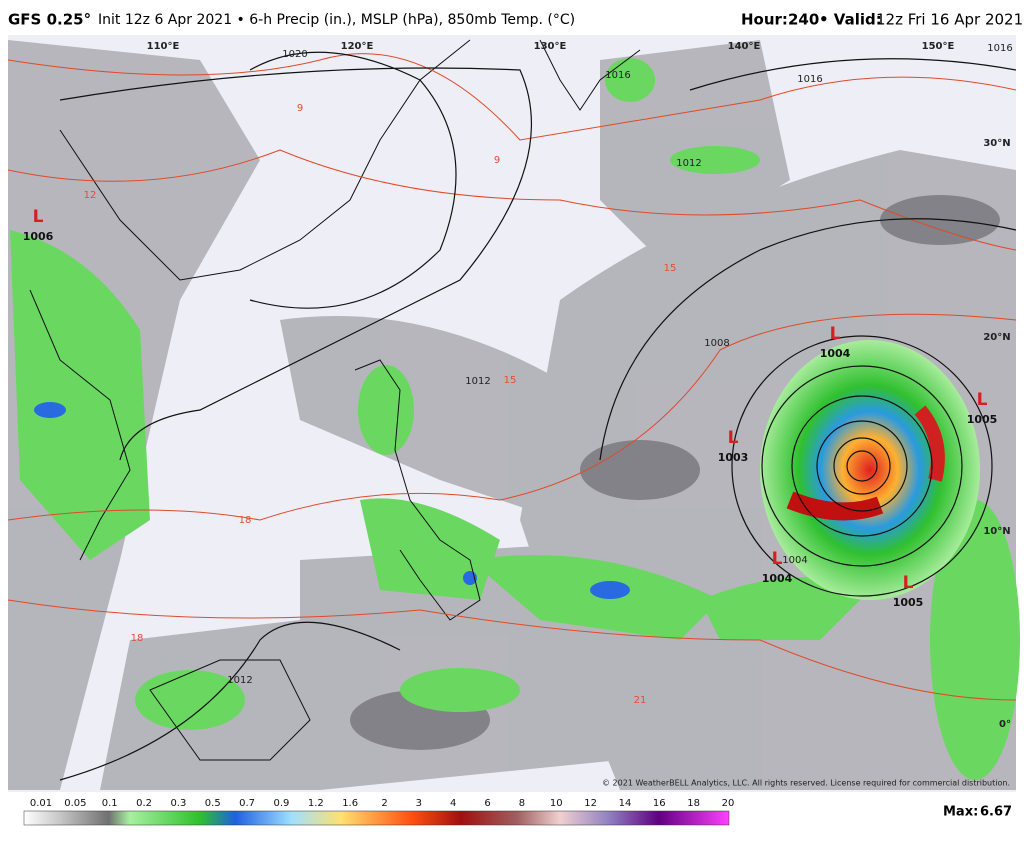  I want to click on latitude-label: 0°, so click(1005, 724).